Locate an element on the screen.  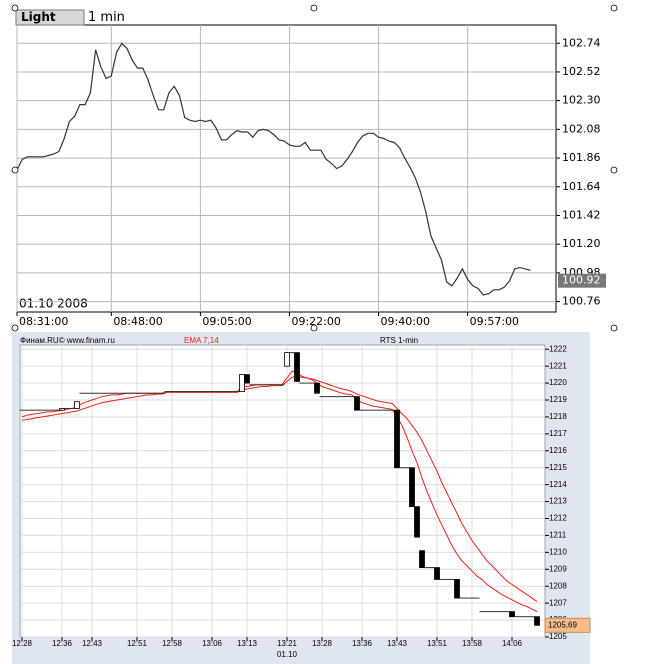
x-tick-label: 09:40:00 is located at coordinates (405, 321).